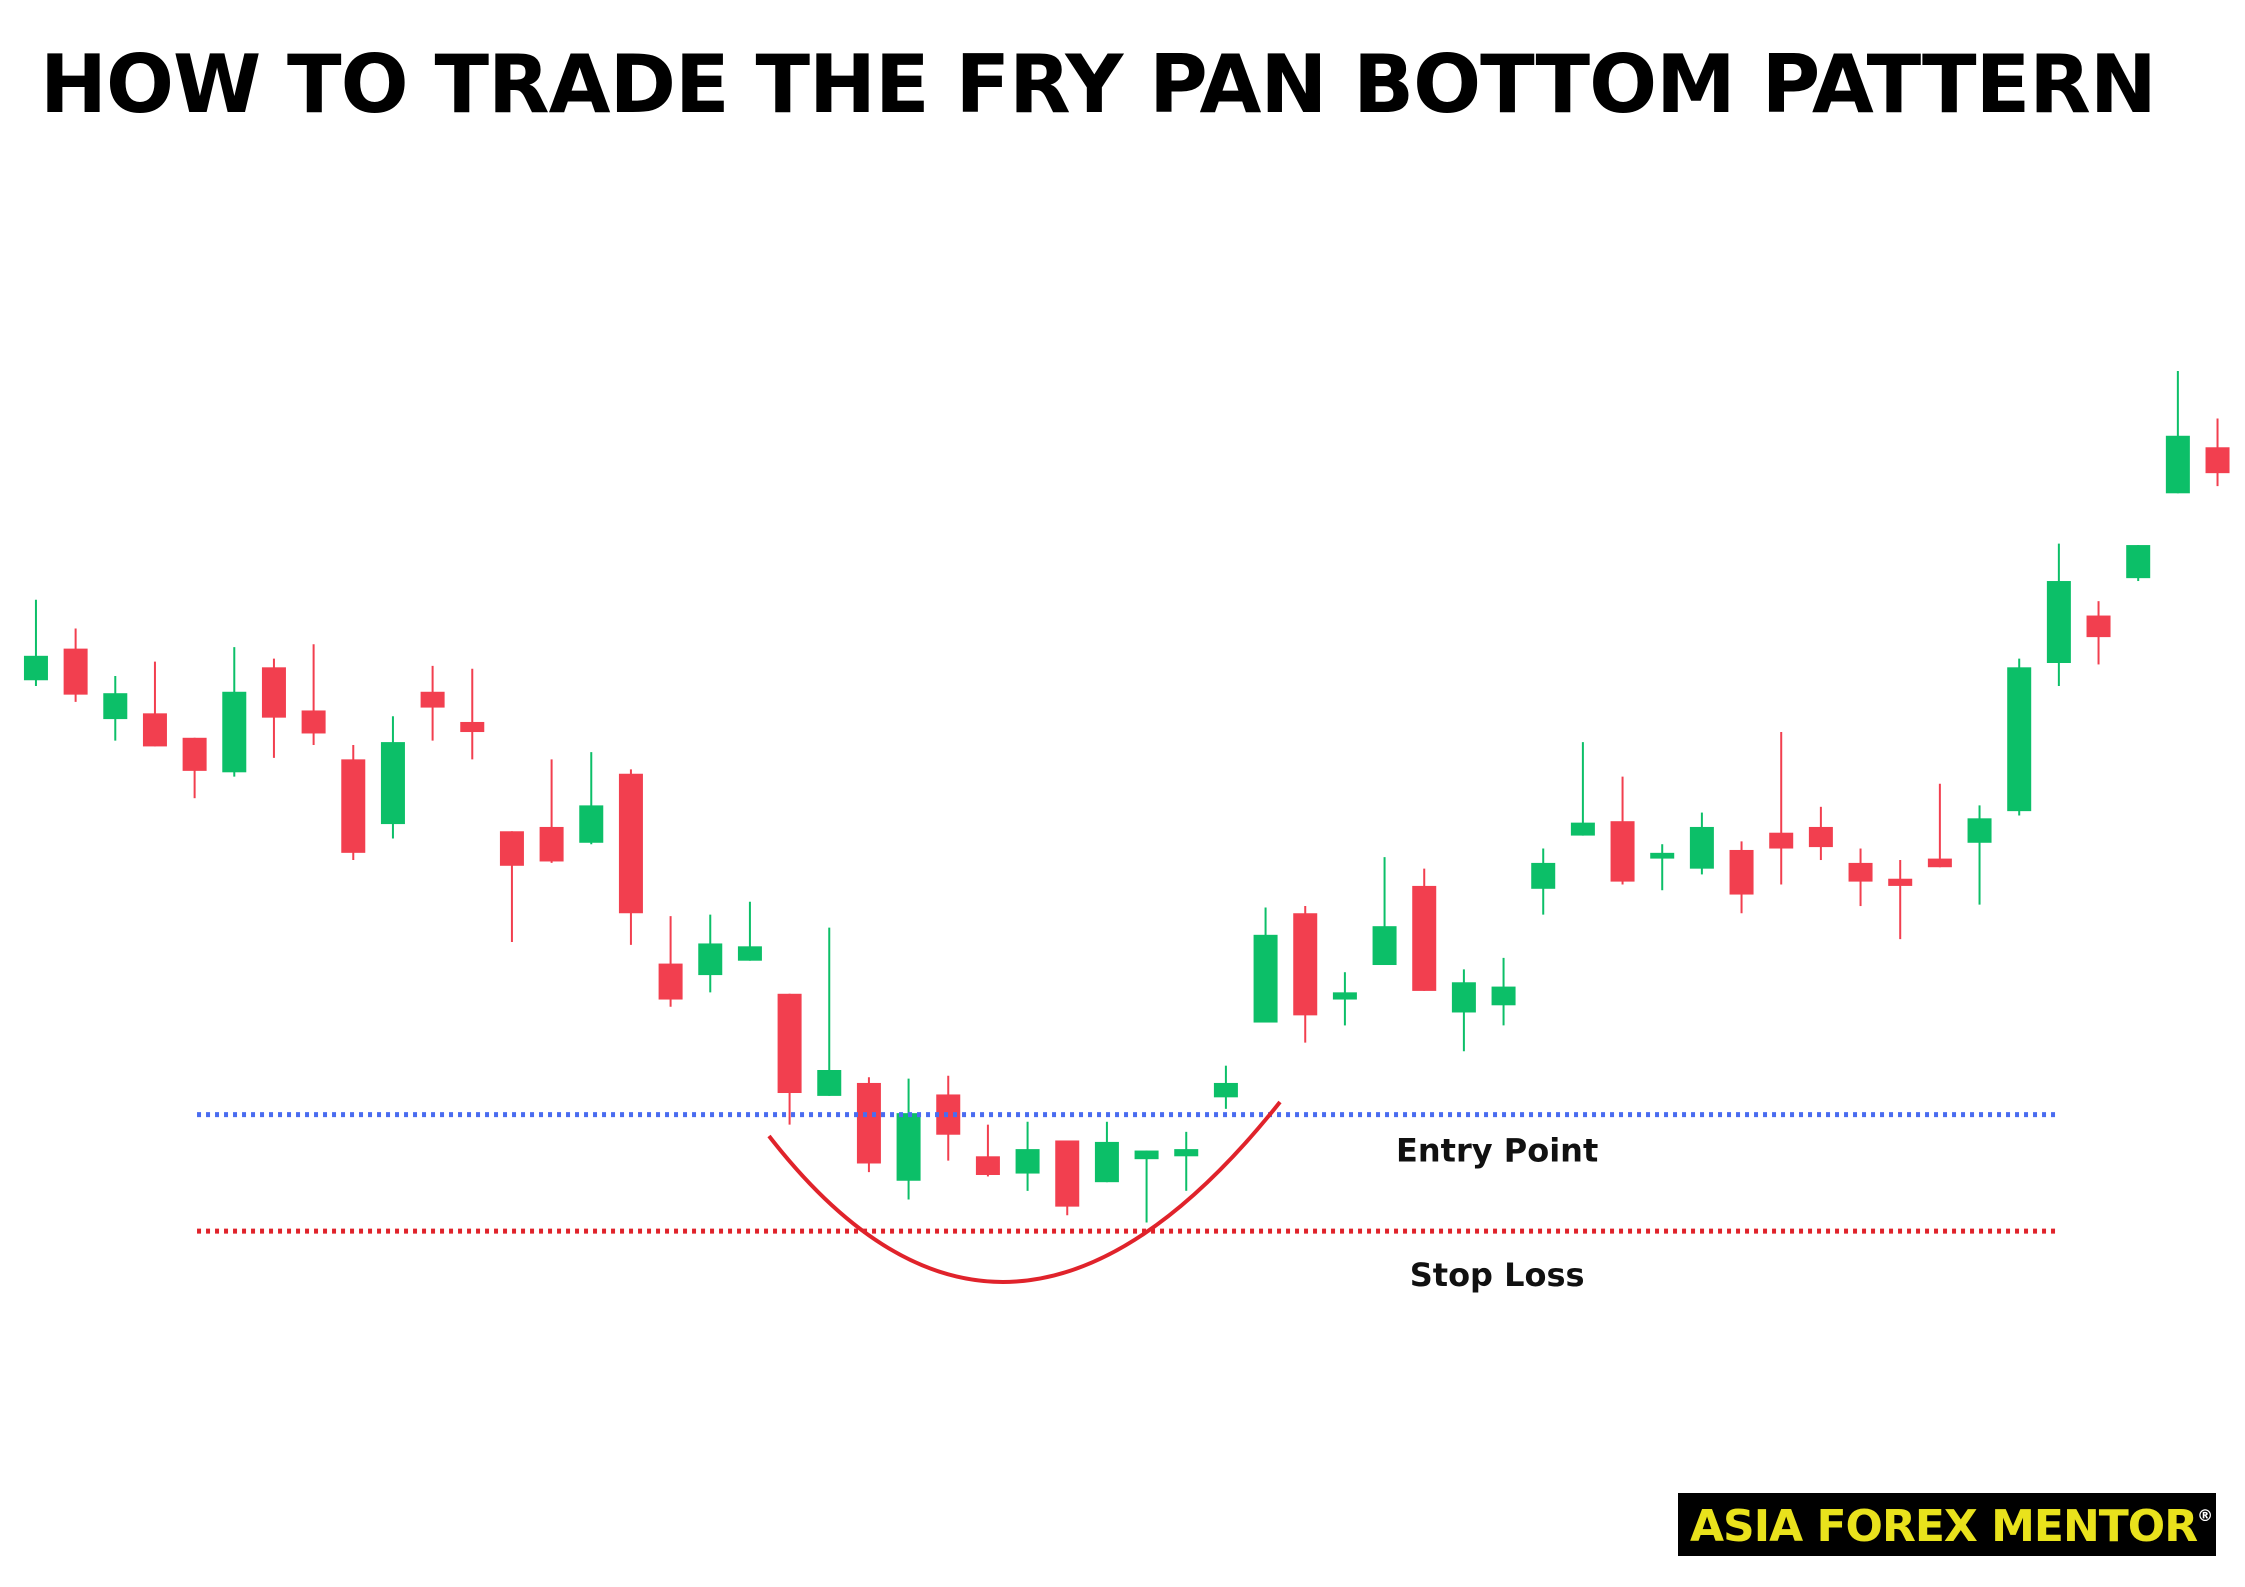 The height and width of the screenshot is (1587, 2245). I want to click on logo: ASIA FOREX MENTOR®, so click(1951, 1526).